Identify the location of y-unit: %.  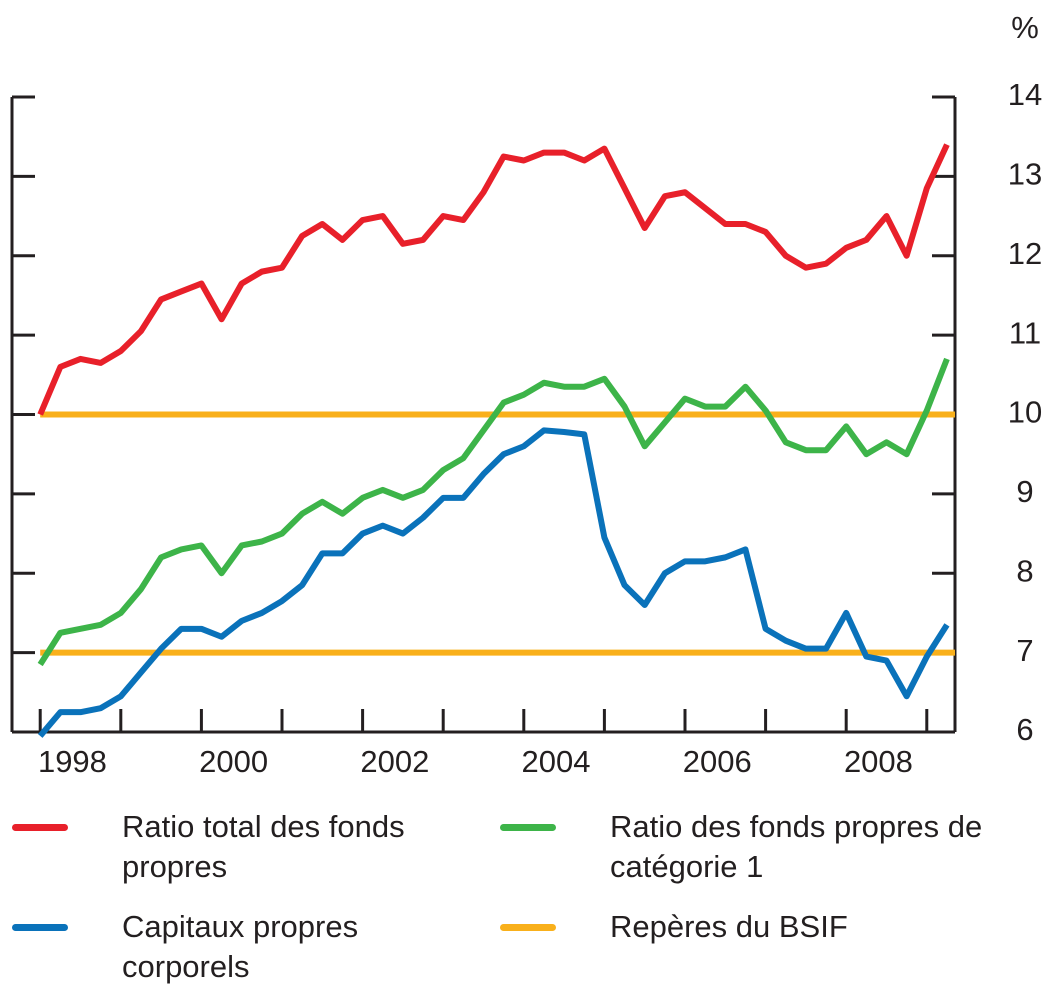
(1025, 27).